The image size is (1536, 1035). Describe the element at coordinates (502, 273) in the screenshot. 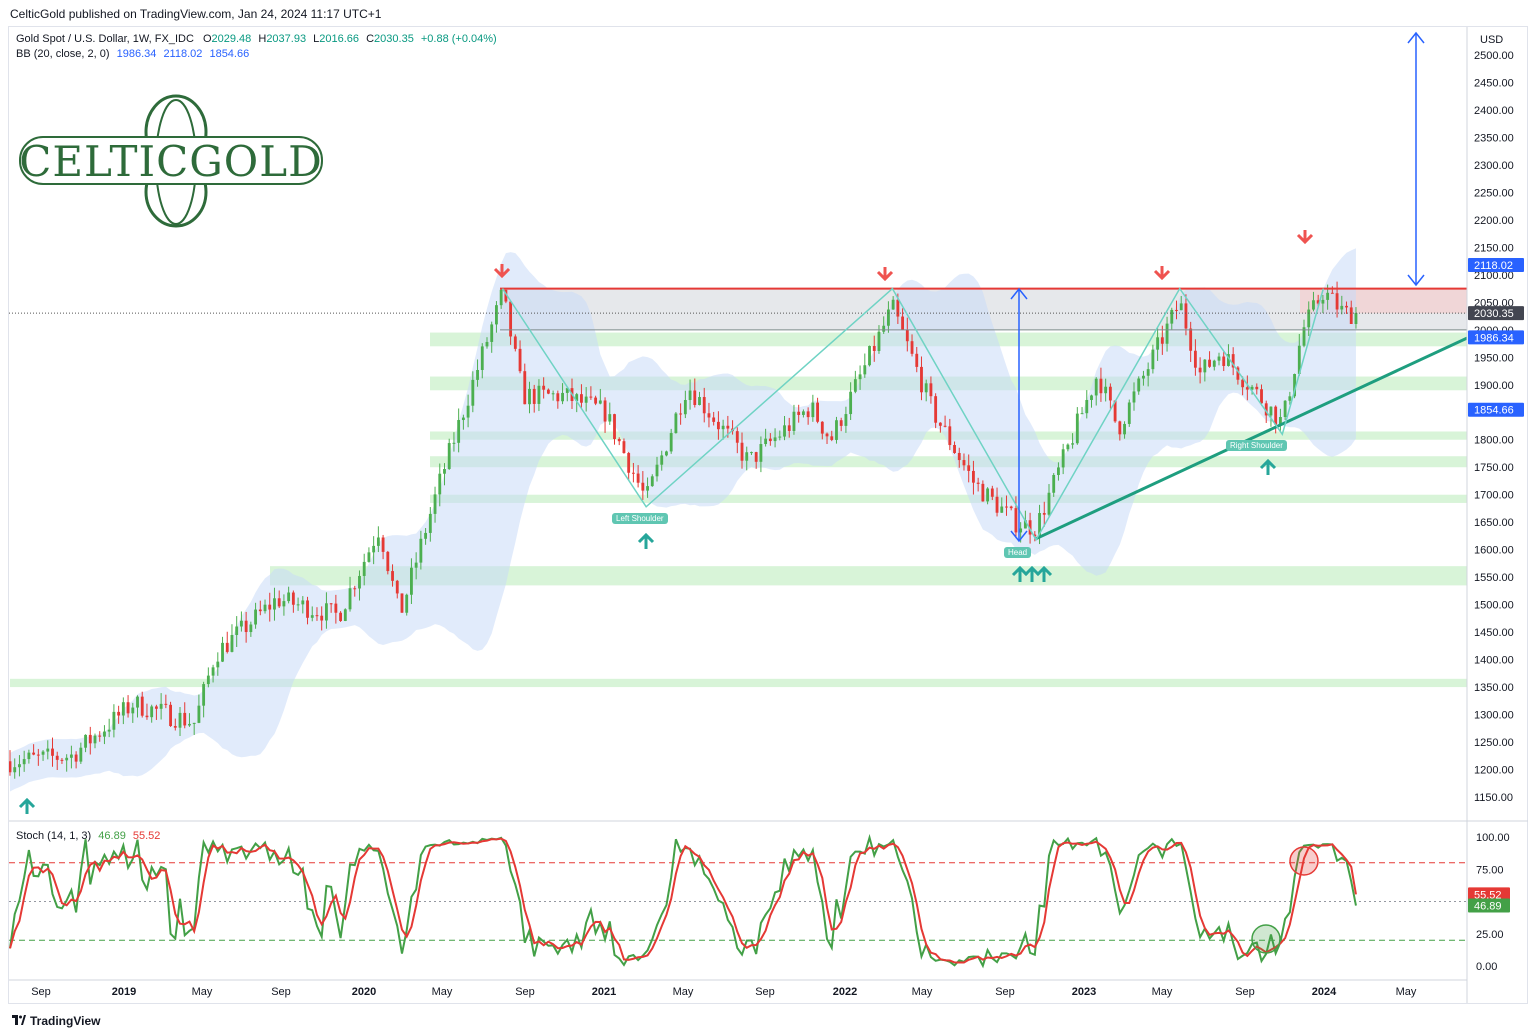

I see `down-arrow-head` at that location.